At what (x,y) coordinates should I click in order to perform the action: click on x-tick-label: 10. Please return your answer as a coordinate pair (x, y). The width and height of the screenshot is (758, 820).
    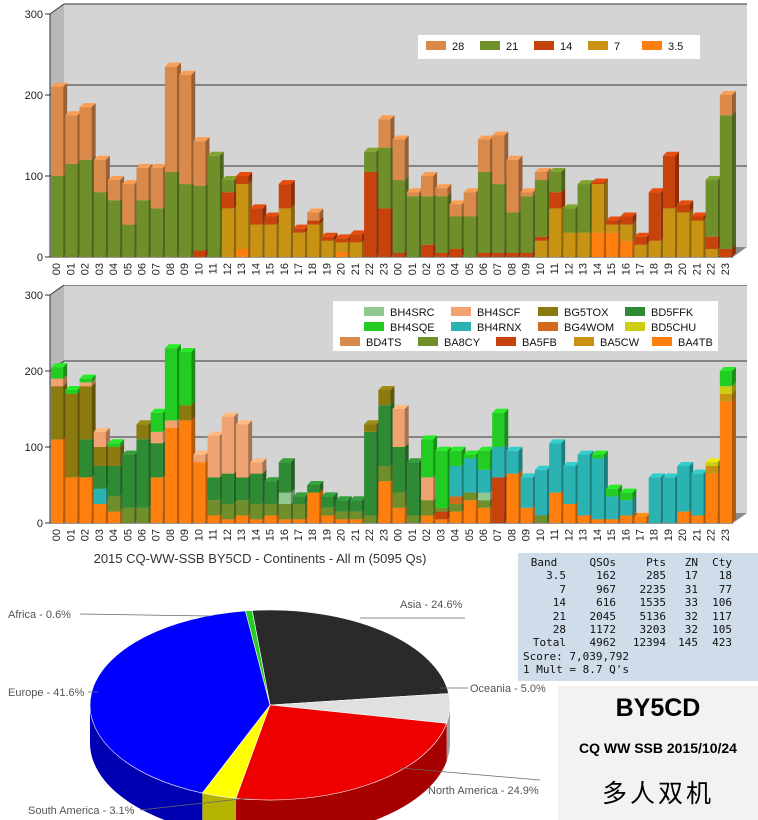
    Looking at the image, I should click on (541, 535).